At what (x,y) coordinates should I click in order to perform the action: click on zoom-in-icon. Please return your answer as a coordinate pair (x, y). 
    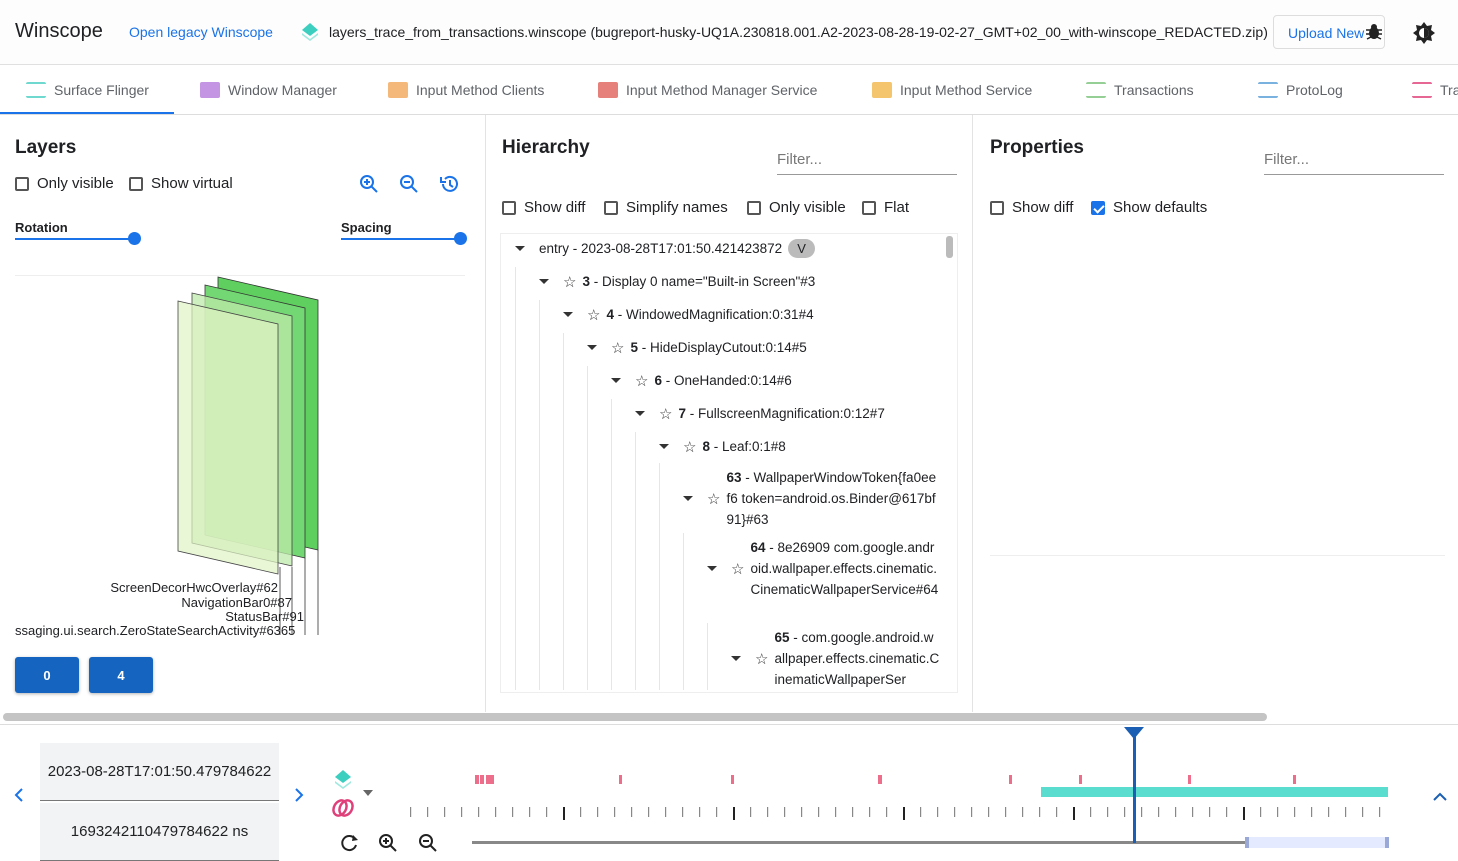
    Looking at the image, I should click on (369, 184).